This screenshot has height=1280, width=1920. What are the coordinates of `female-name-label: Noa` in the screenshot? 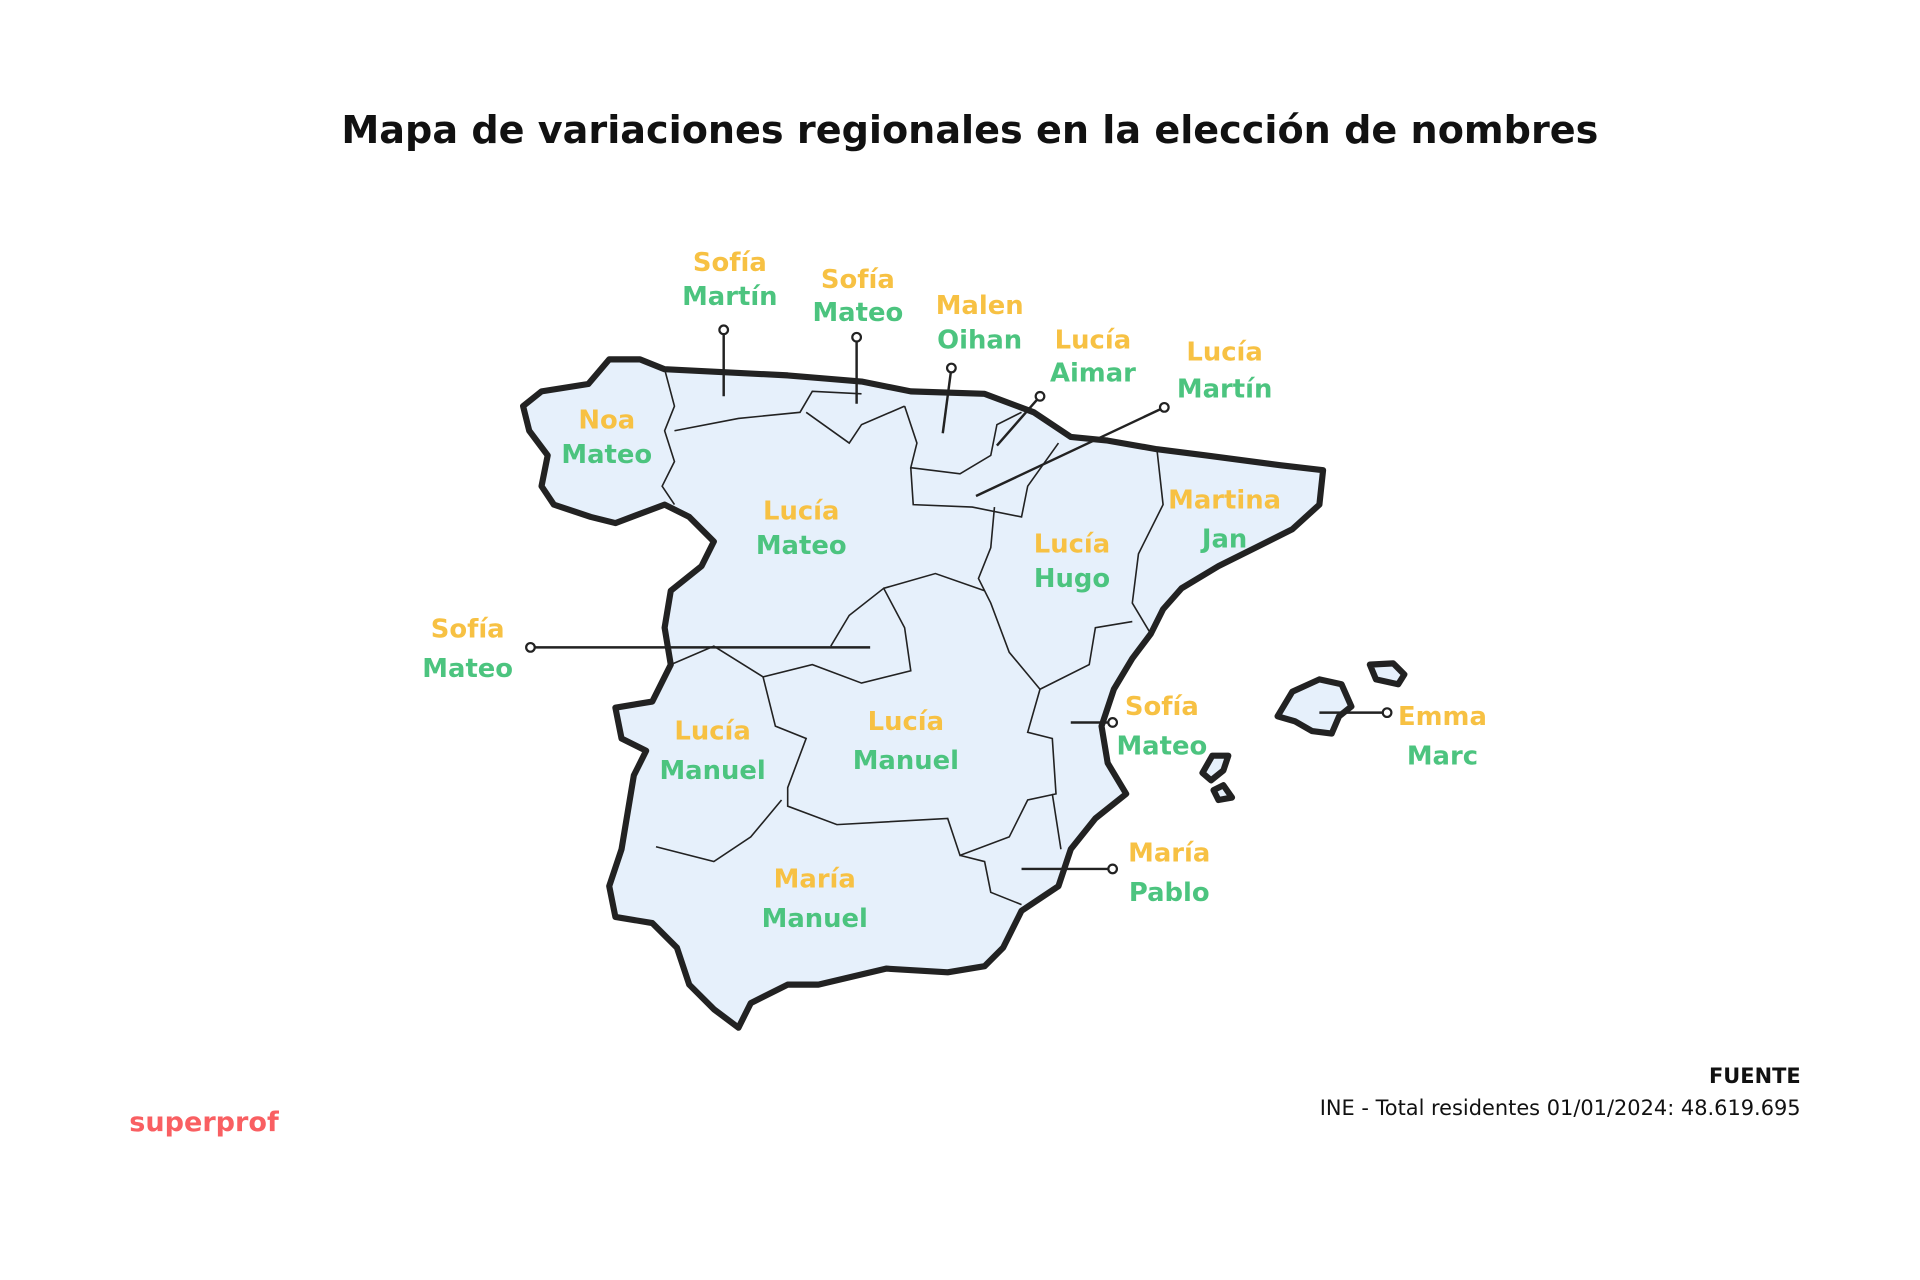 It's located at (606, 420).